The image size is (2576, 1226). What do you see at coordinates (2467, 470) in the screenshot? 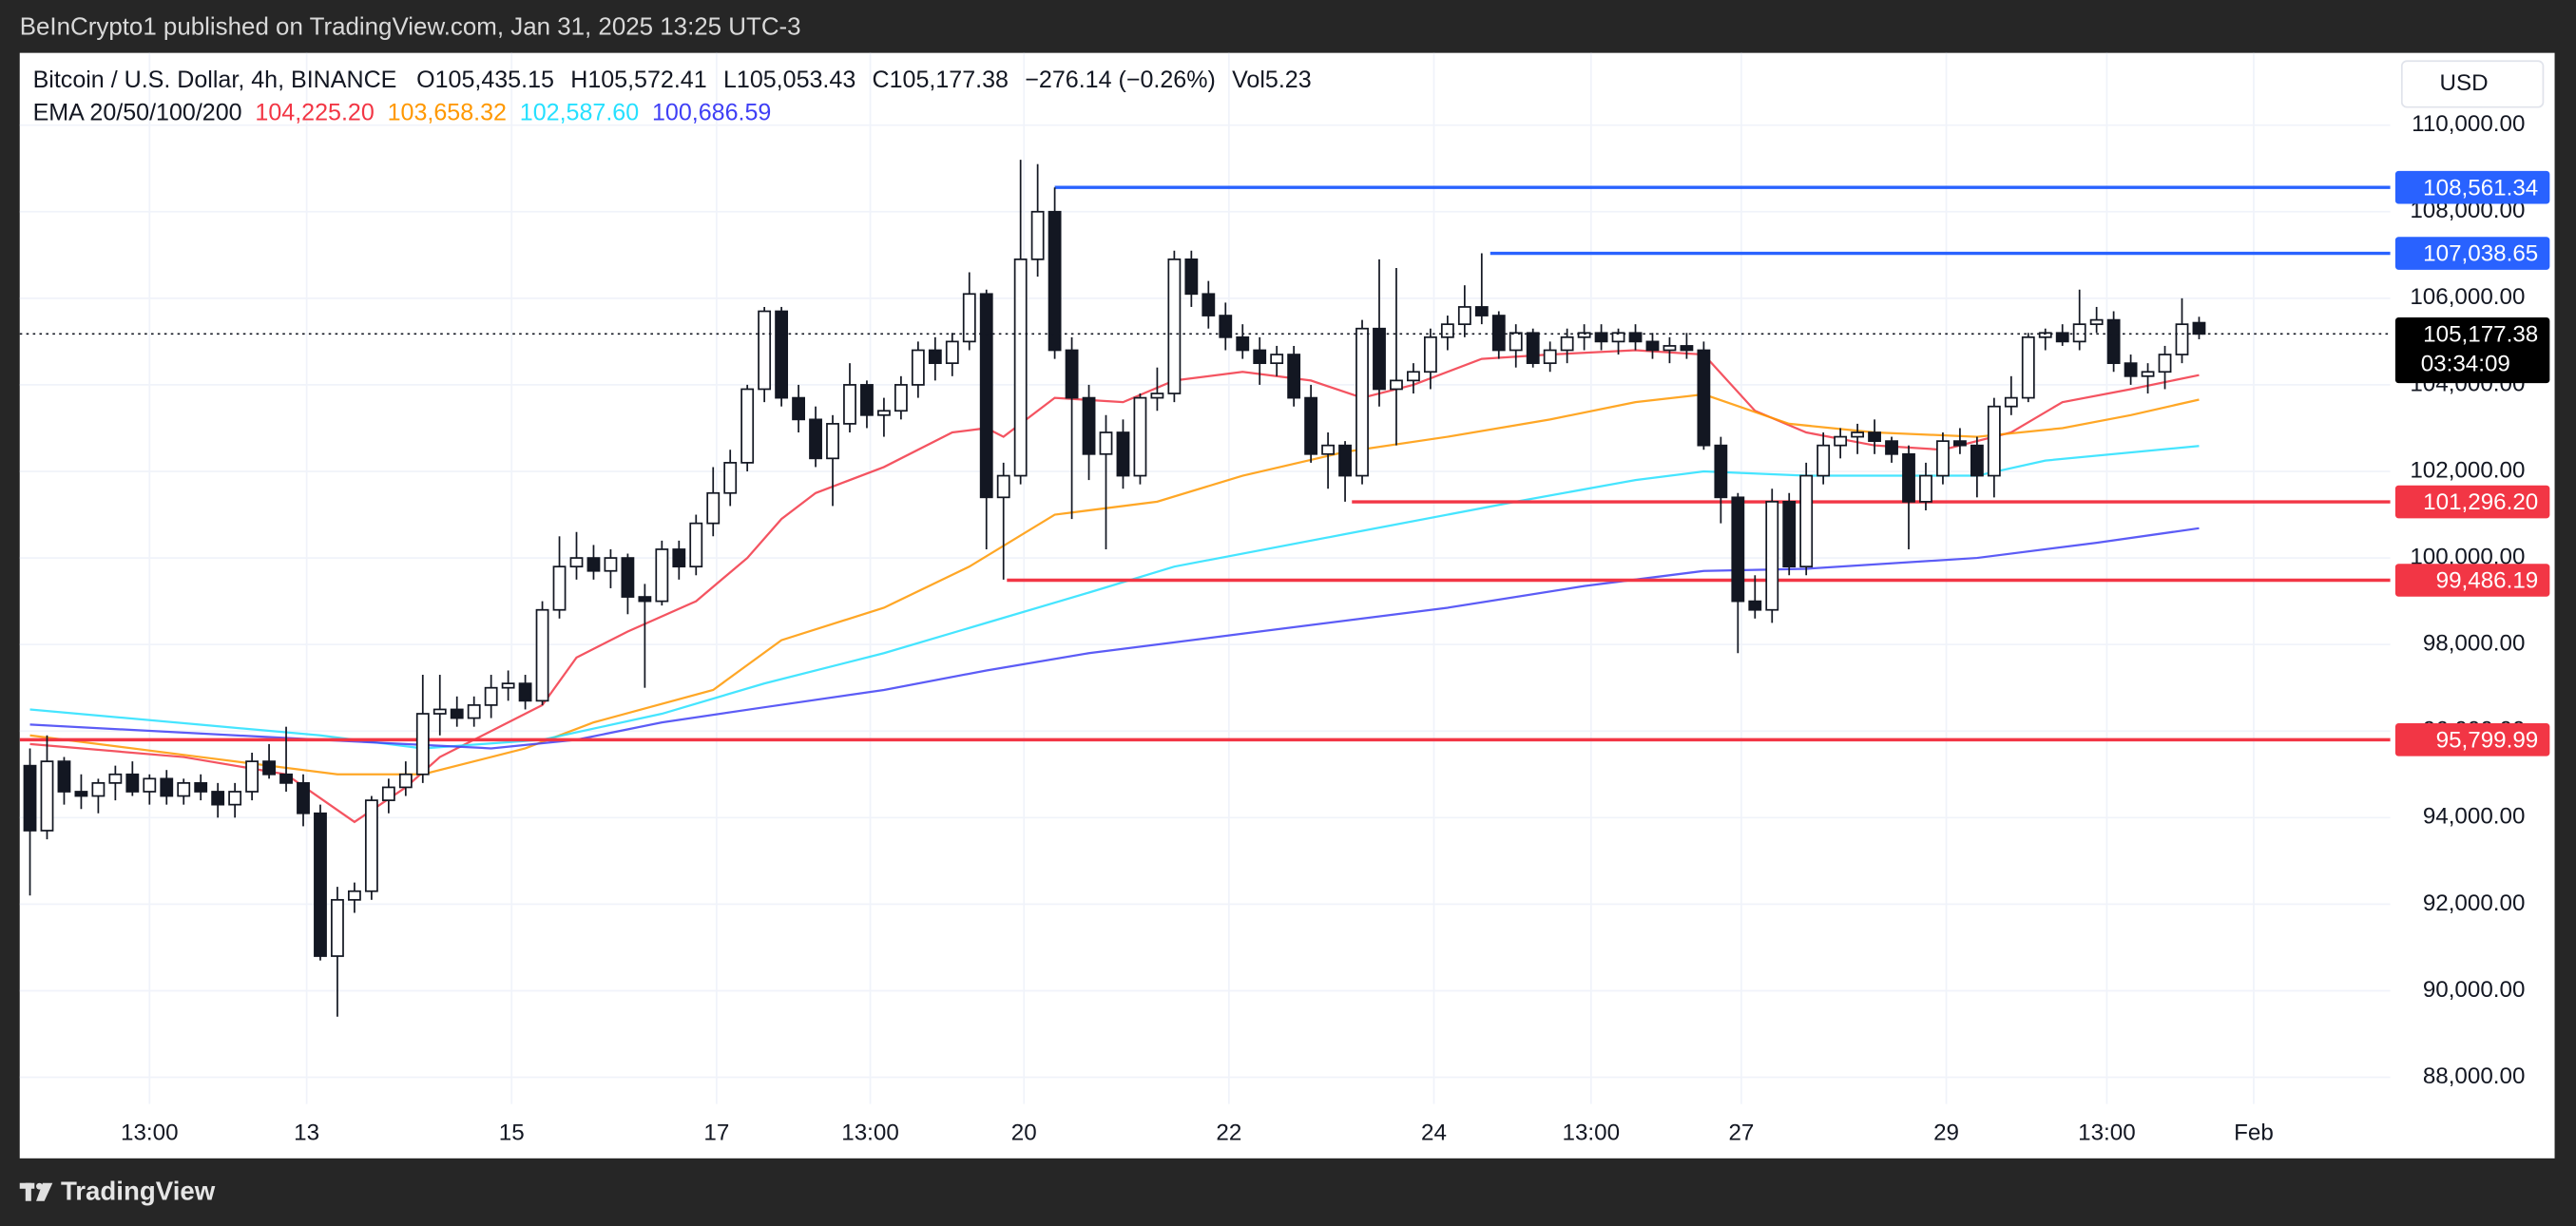
I see `y-tick-label: 102,000.00` at bounding box center [2467, 470].